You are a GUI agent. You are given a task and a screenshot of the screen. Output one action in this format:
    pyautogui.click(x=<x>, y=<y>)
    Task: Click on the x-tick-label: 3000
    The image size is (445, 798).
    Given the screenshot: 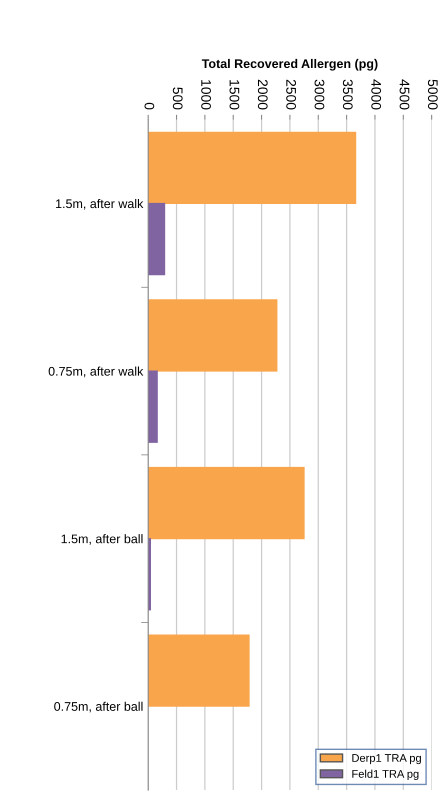 What is the action you would take?
    pyautogui.click(x=319, y=95)
    